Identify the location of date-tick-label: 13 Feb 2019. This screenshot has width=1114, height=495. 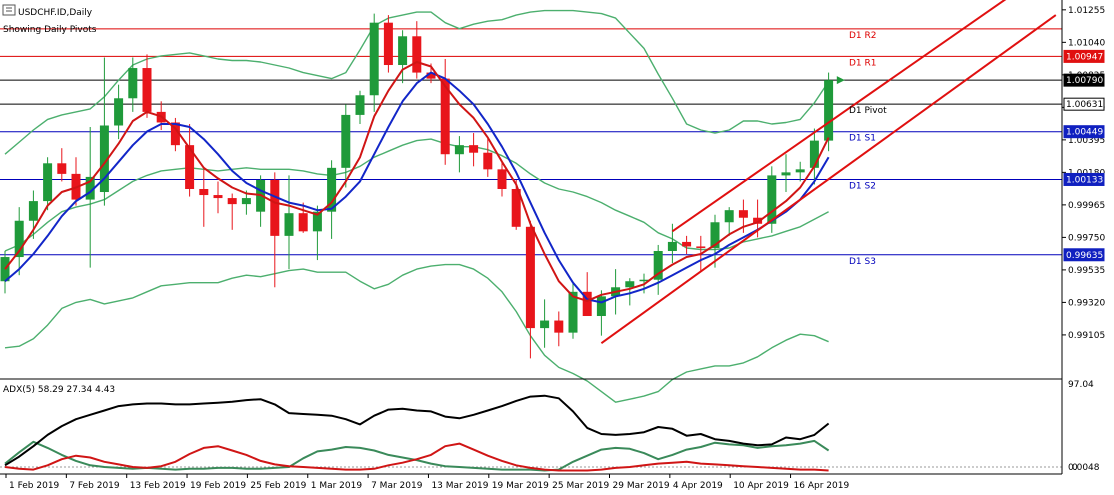
(158, 486).